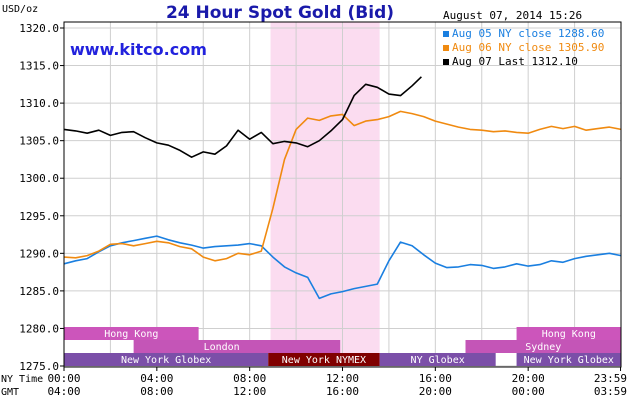  I want to click on legend-entry: Aug 07 Last 1312.10, so click(515, 61).